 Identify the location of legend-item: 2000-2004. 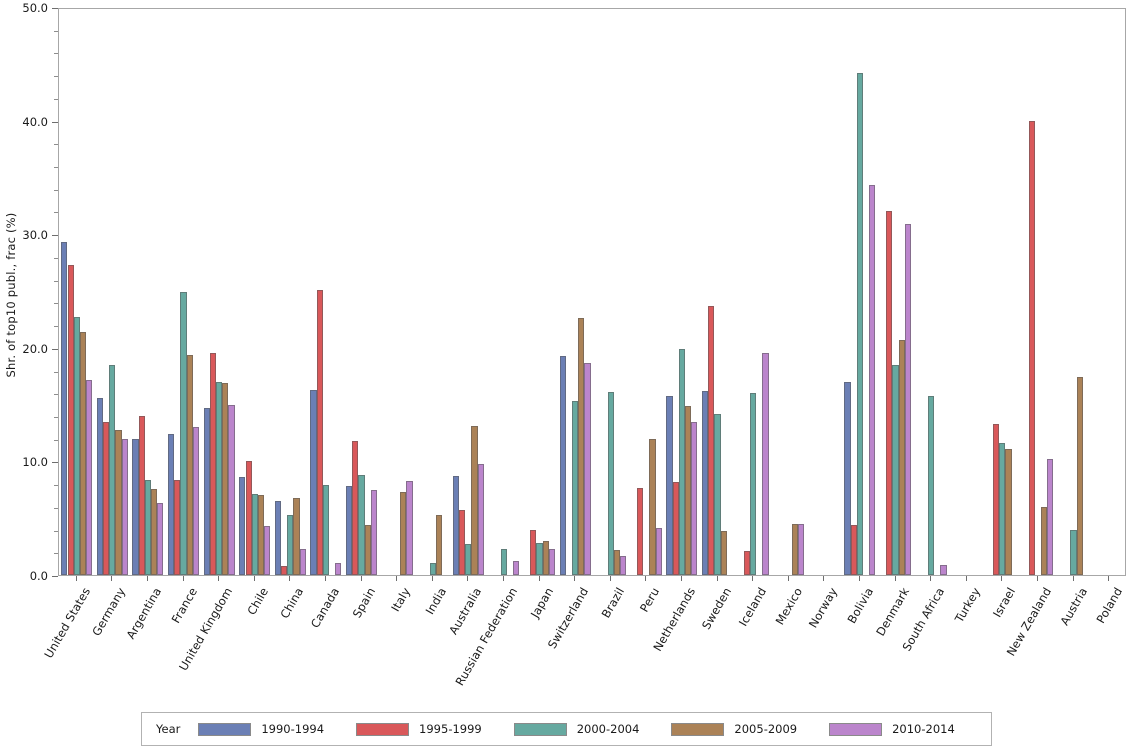
(576, 729).